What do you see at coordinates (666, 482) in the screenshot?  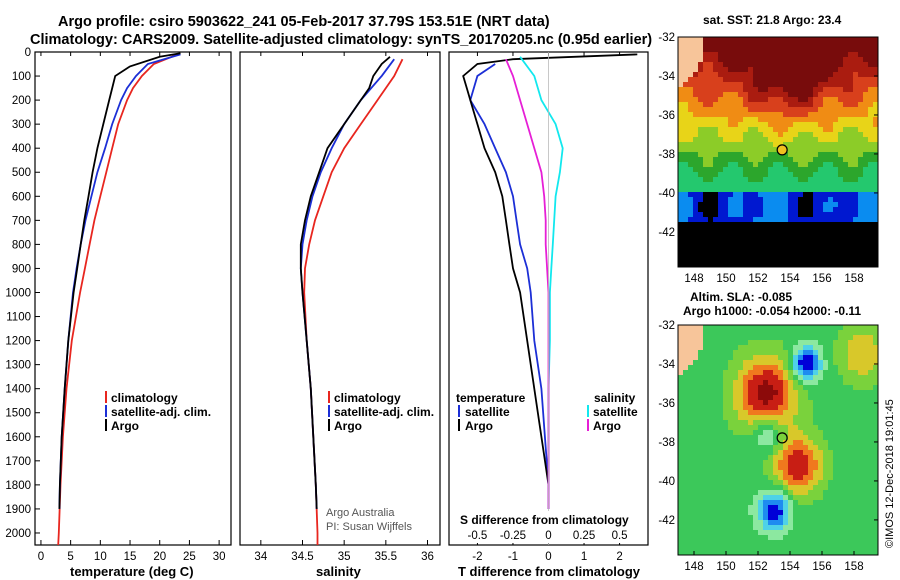 I see `lat-tick-label: -40` at bounding box center [666, 482].